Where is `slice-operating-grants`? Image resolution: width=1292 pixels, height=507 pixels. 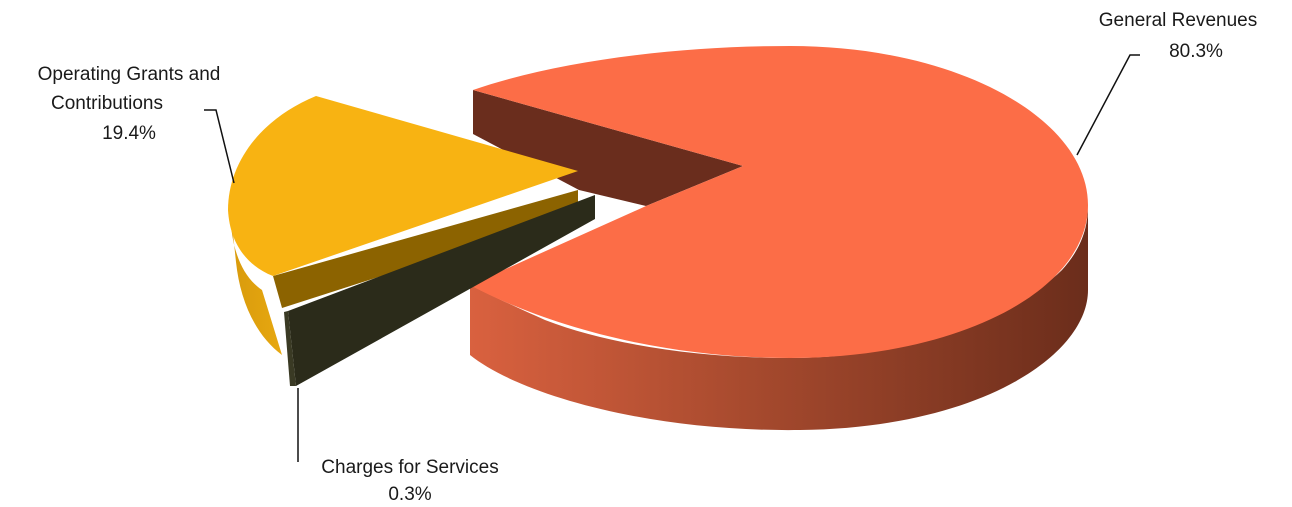 slice-operating-grants is located at coordinates (403, 225).